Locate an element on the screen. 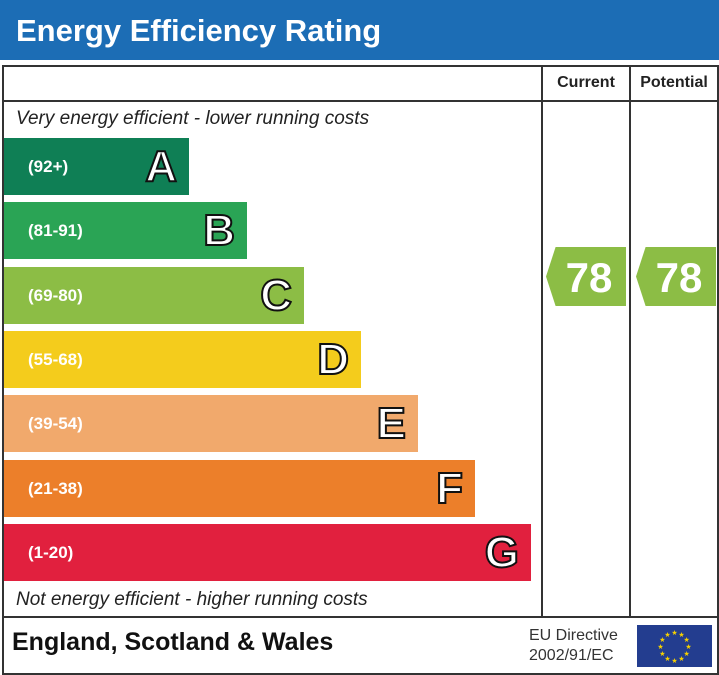 This screenshot has height=675, width=719. potential-header: Potential is located at coordinates (674, 82).